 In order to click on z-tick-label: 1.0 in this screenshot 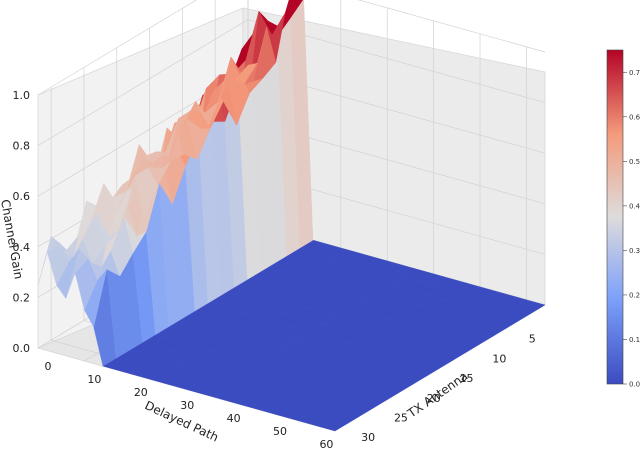, I will do `click(22, 95)`.